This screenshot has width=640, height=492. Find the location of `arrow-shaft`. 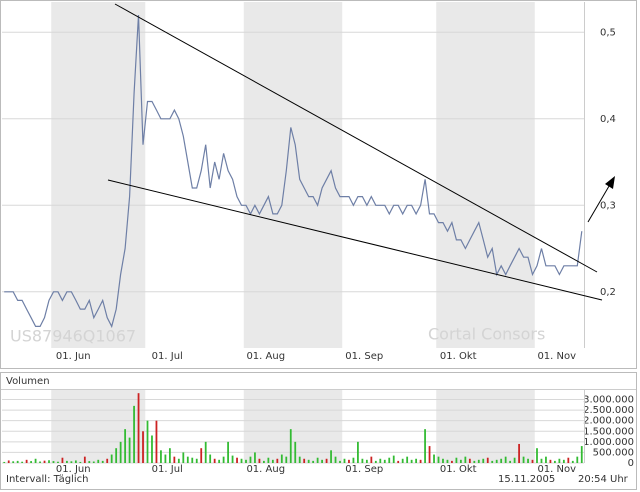

arrow-shaft is located at coordinates (600, 201).